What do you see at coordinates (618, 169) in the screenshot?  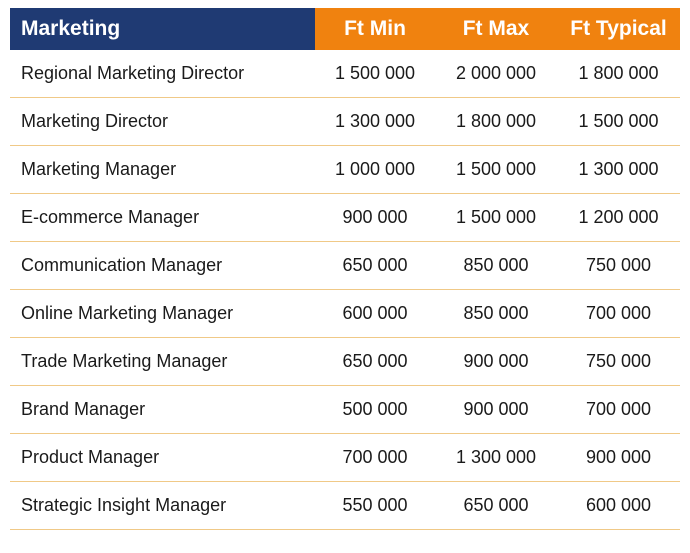 I see `ft-typical-value: 1 300 000` at bounding box center [618, 169].